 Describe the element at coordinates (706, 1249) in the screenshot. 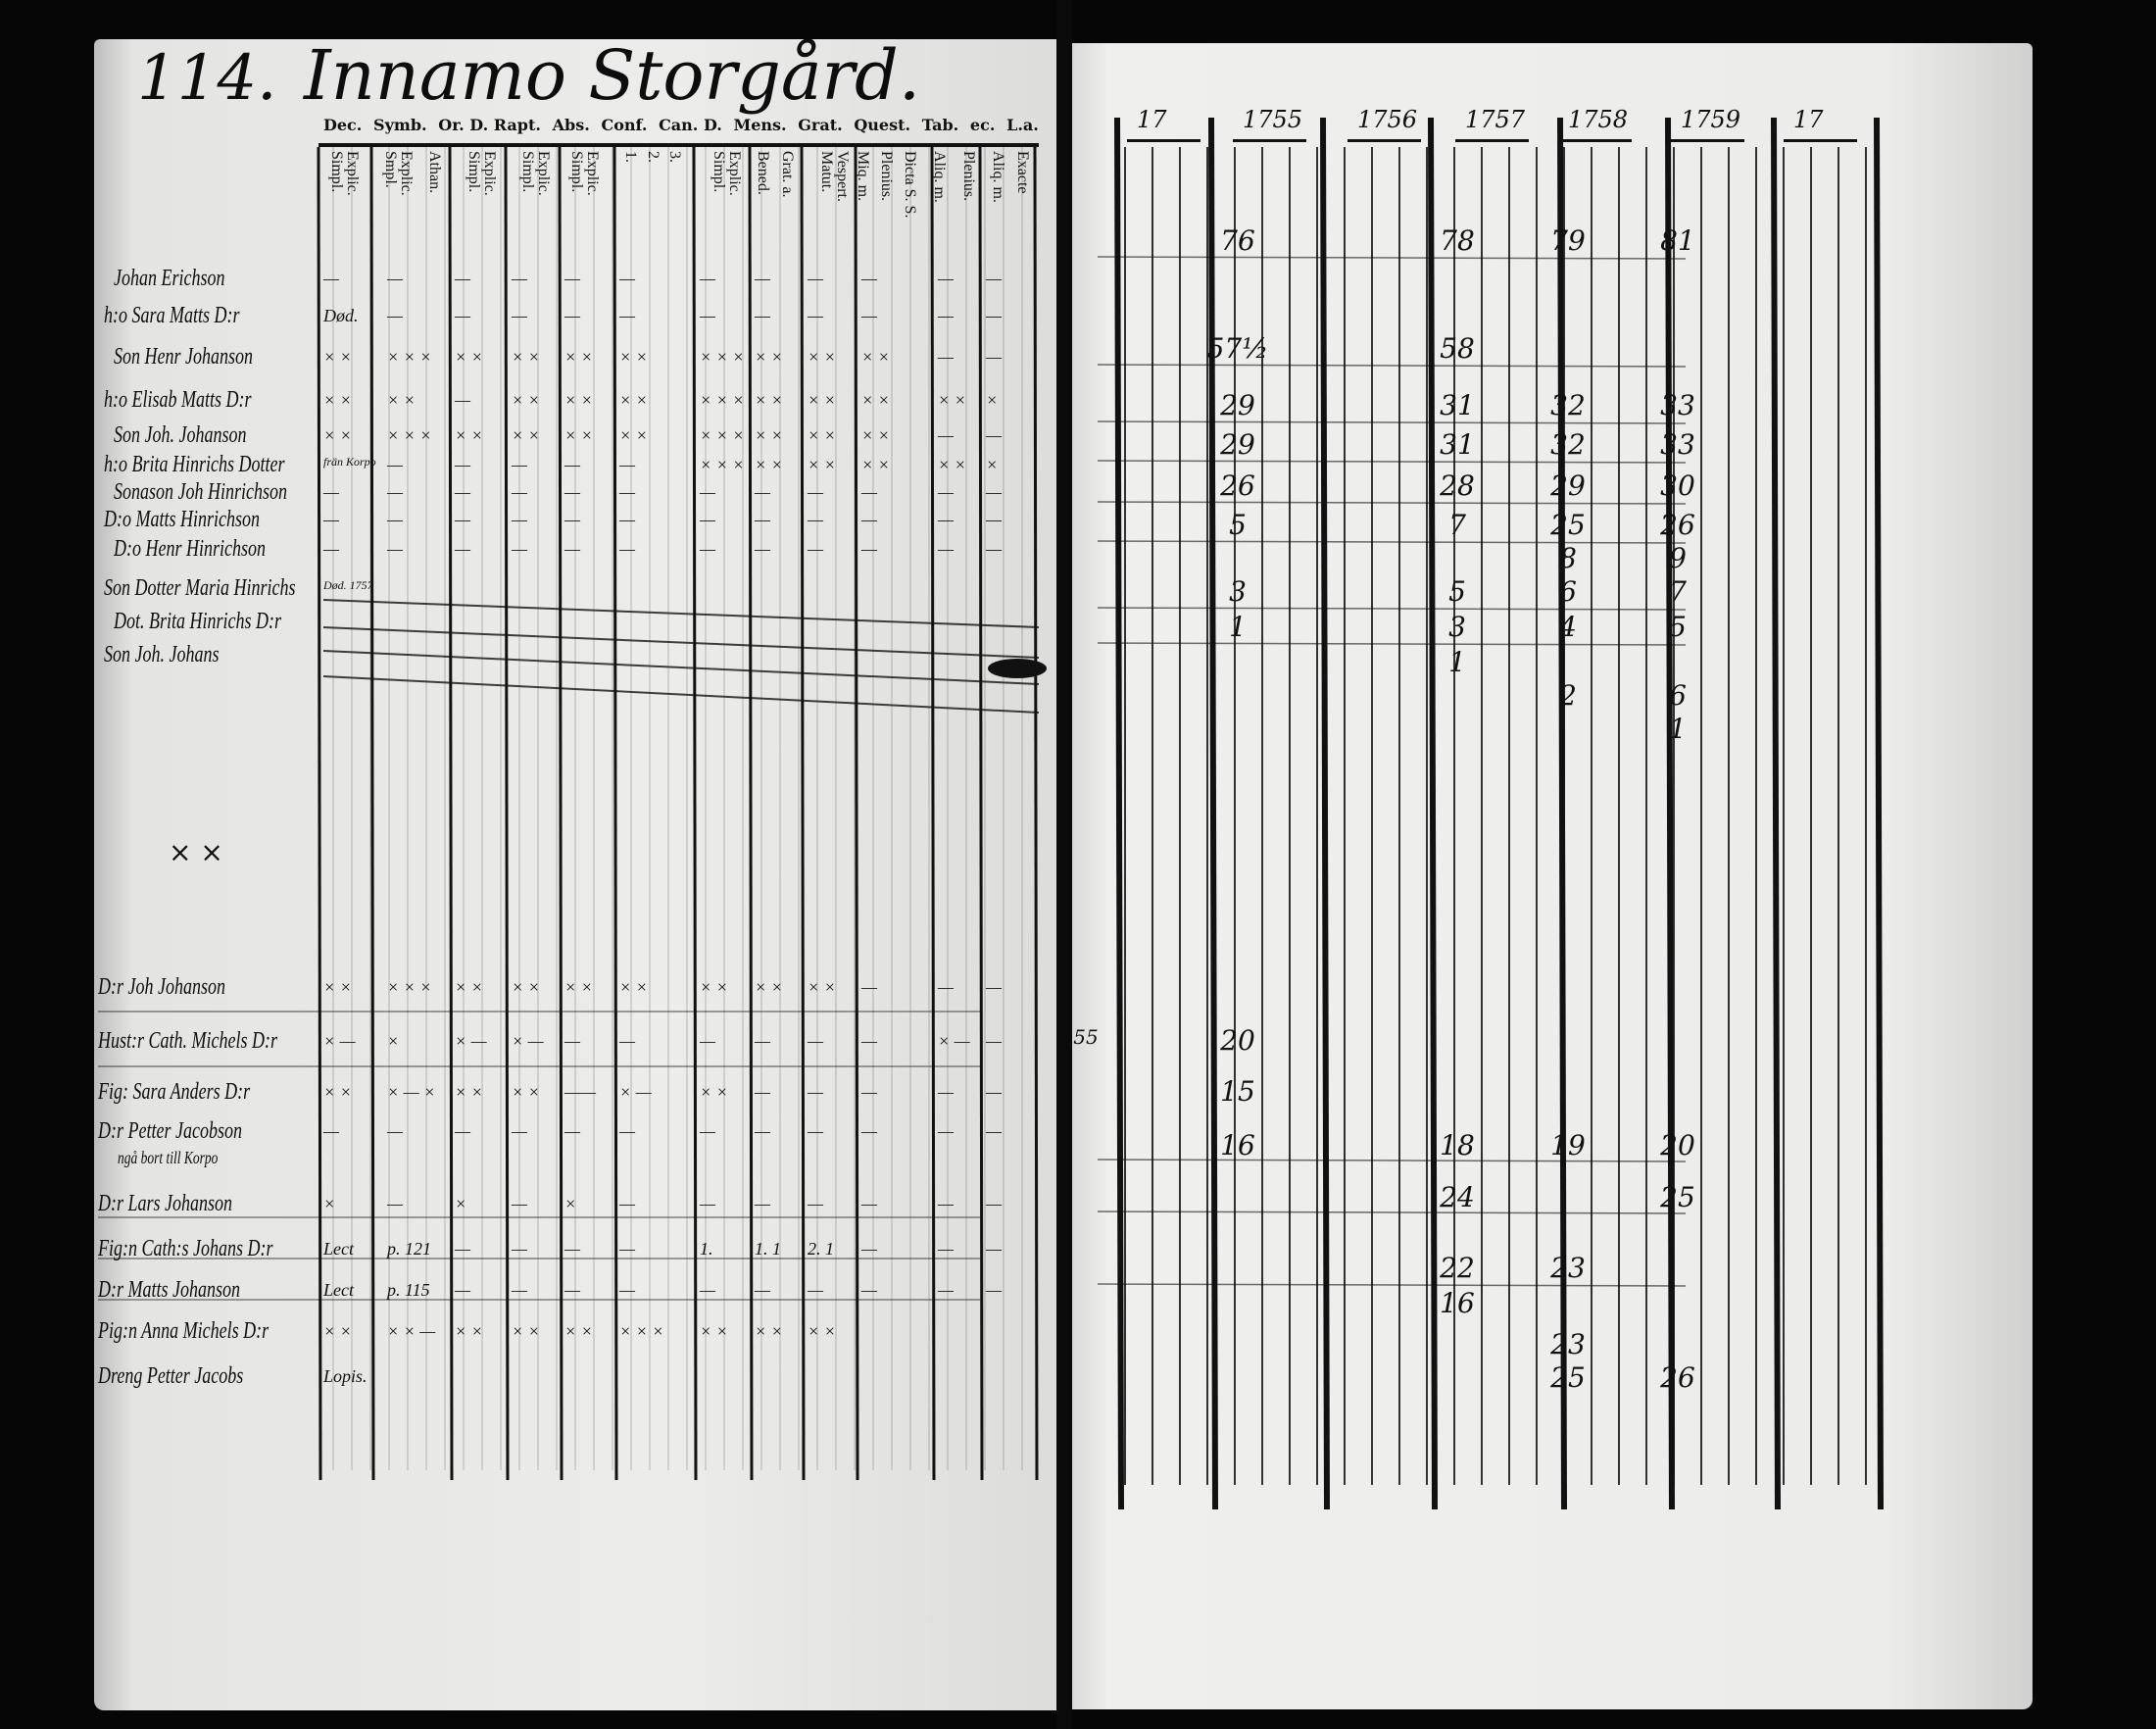

I see `register-mark: 1.` at that location.